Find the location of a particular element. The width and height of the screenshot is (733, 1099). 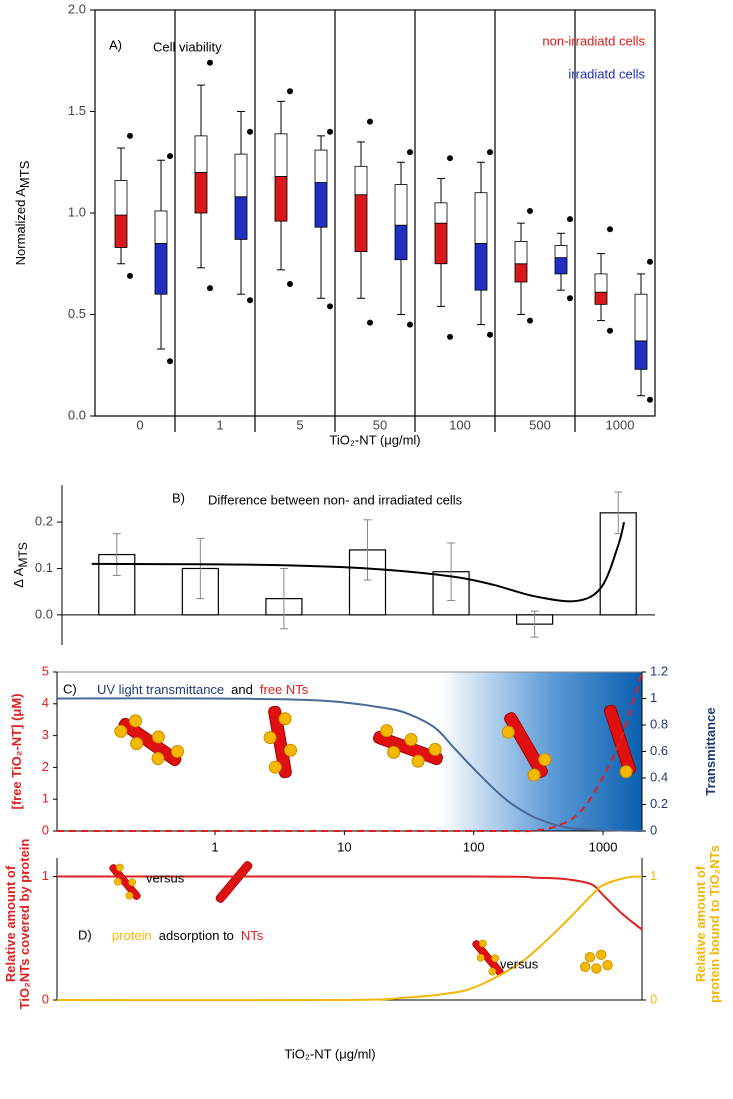

y2-tick-label: 1 is located at coordinates (653, 697).